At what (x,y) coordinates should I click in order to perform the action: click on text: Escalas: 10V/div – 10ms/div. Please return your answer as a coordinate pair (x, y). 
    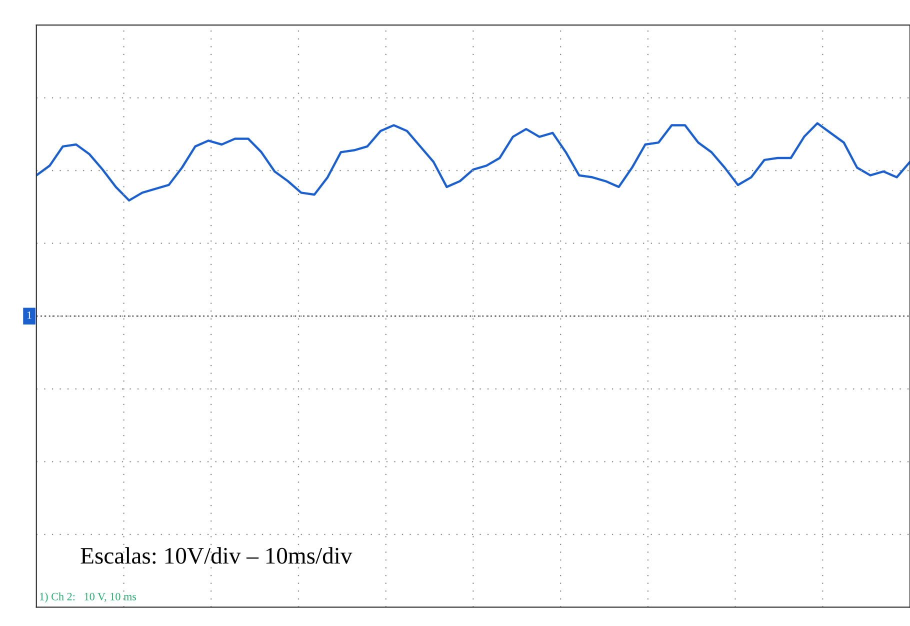
    Looking at the image, I should click on (216, 555).